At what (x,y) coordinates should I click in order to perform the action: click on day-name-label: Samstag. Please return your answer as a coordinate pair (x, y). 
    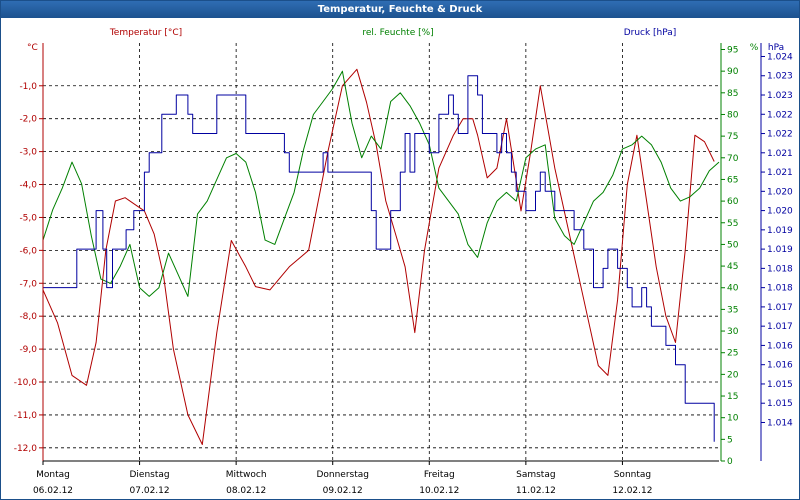
    Looking at the image, I should click on (535, 475).